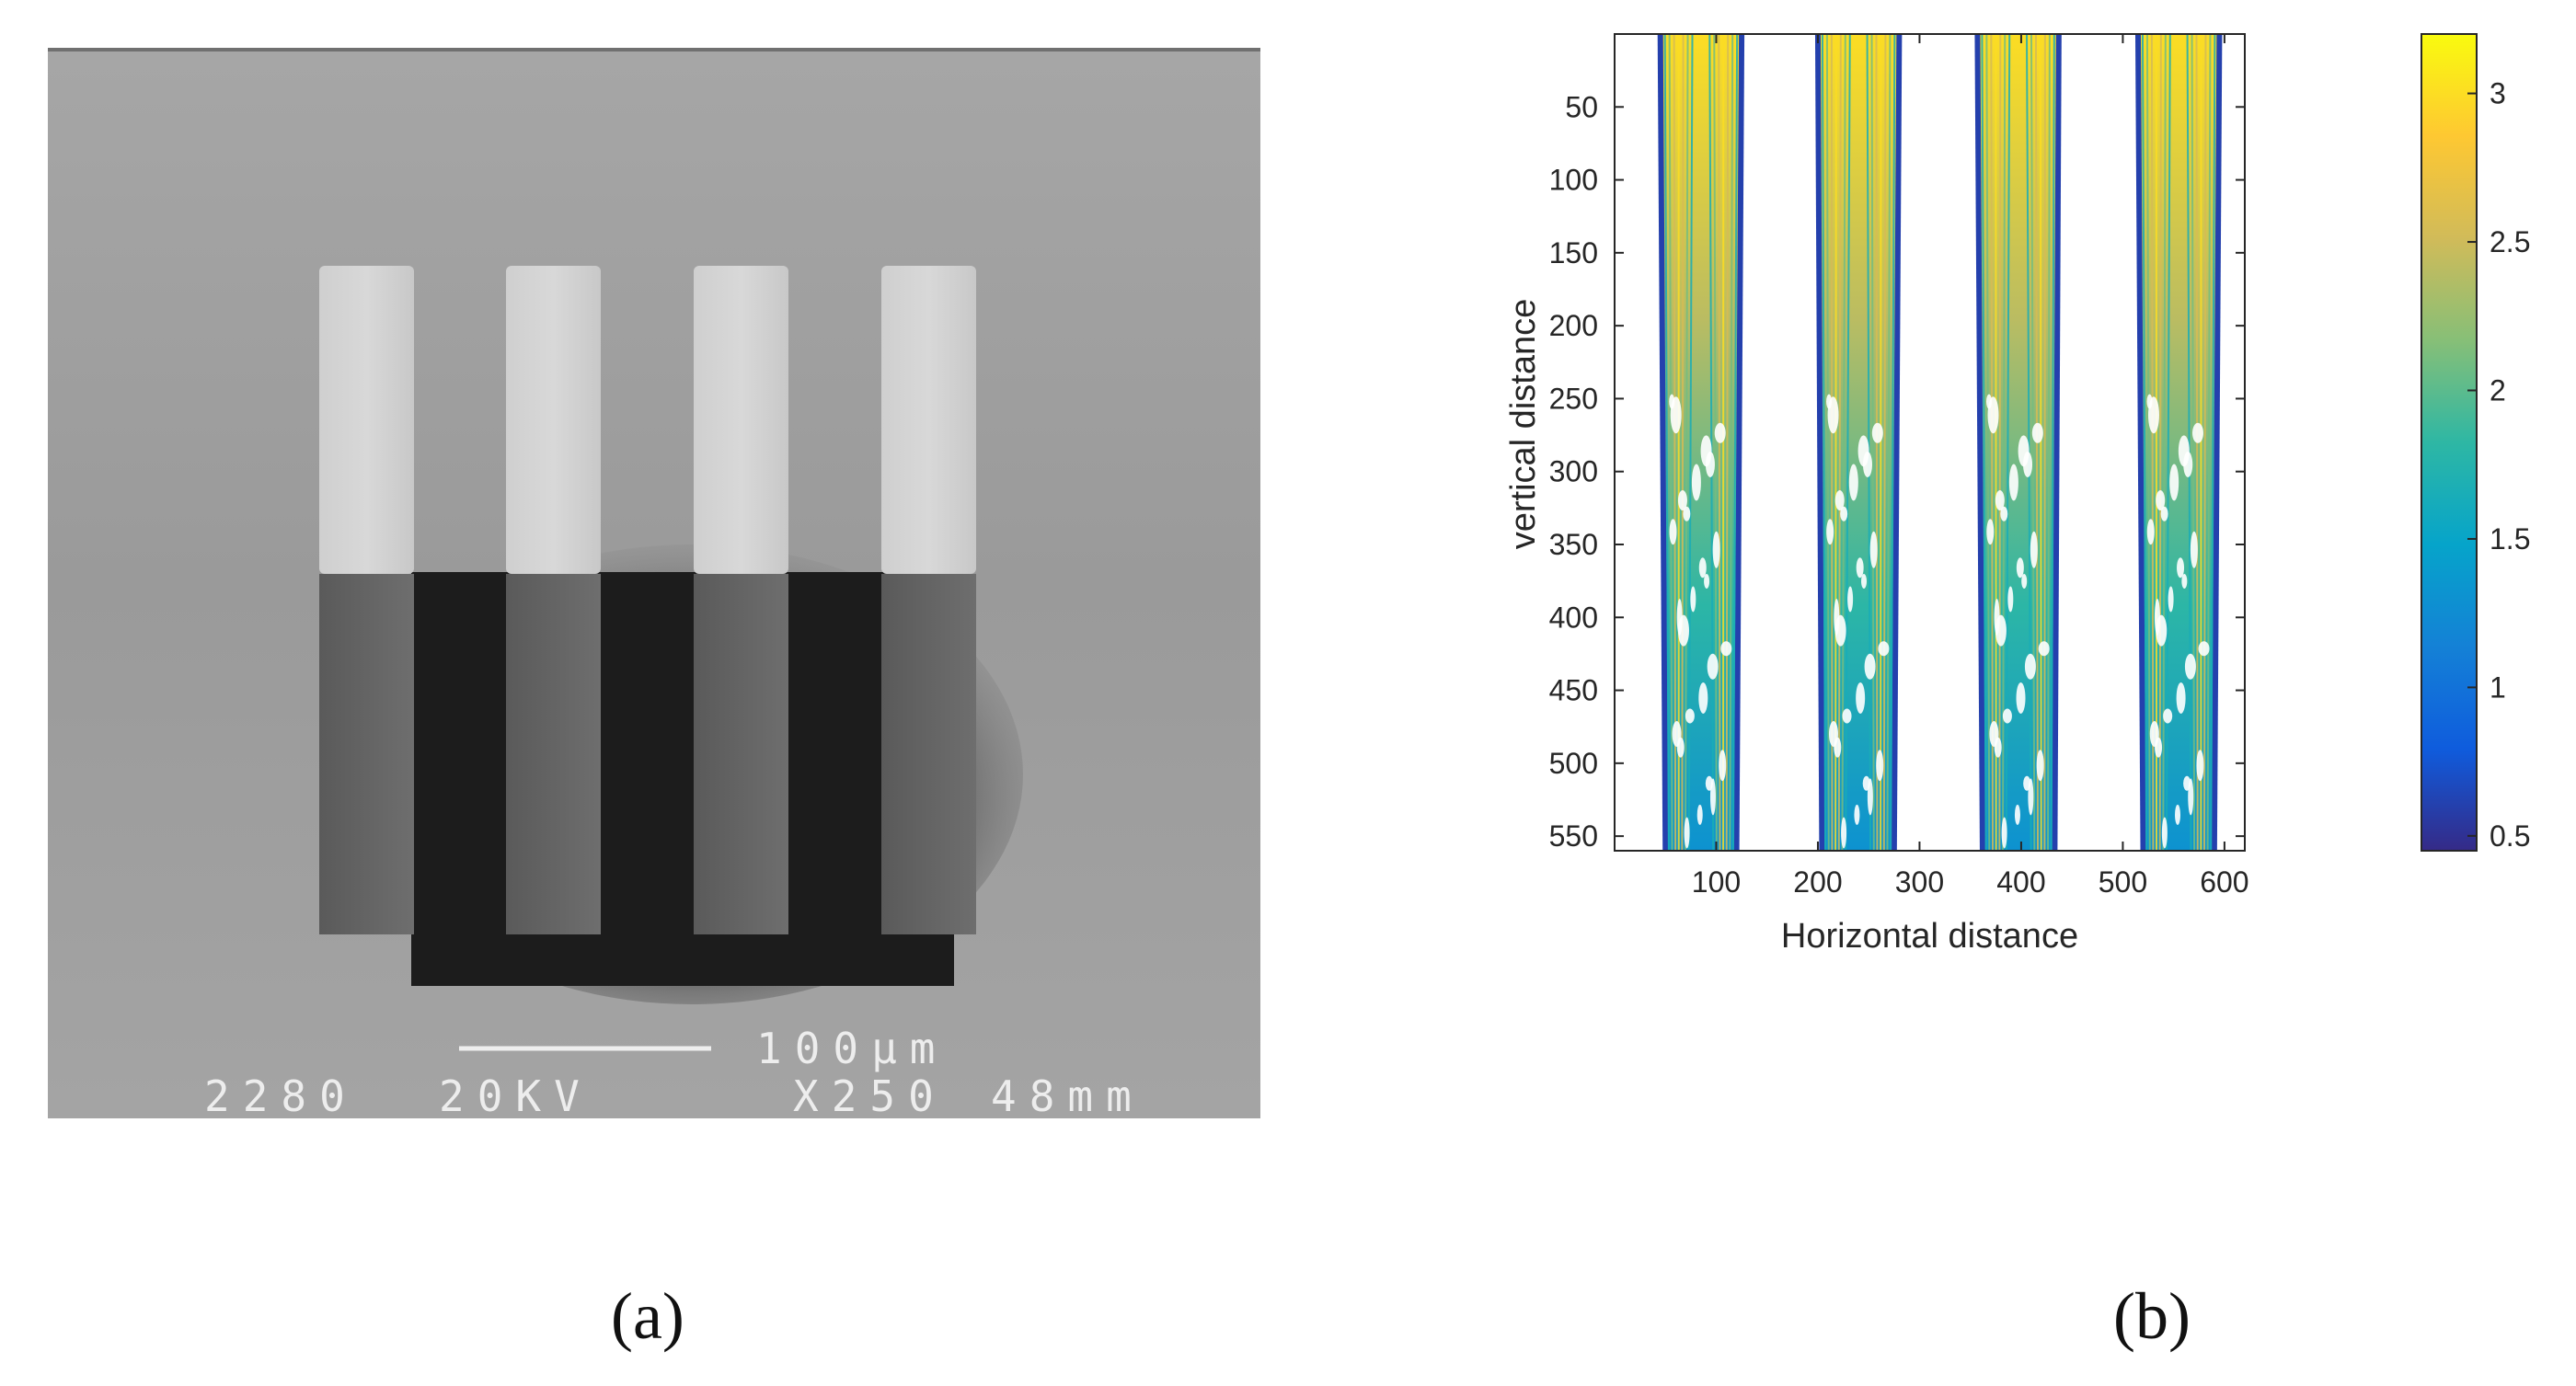  I want to click on sem-info-voltage: 20KV, so click(515, 1094).